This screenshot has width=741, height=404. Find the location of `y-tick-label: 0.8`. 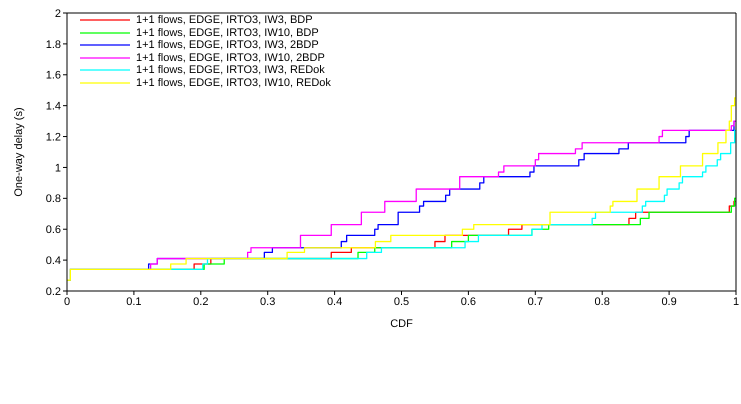

y-tick-label: 0.8 is located at coordinates (53, 199).